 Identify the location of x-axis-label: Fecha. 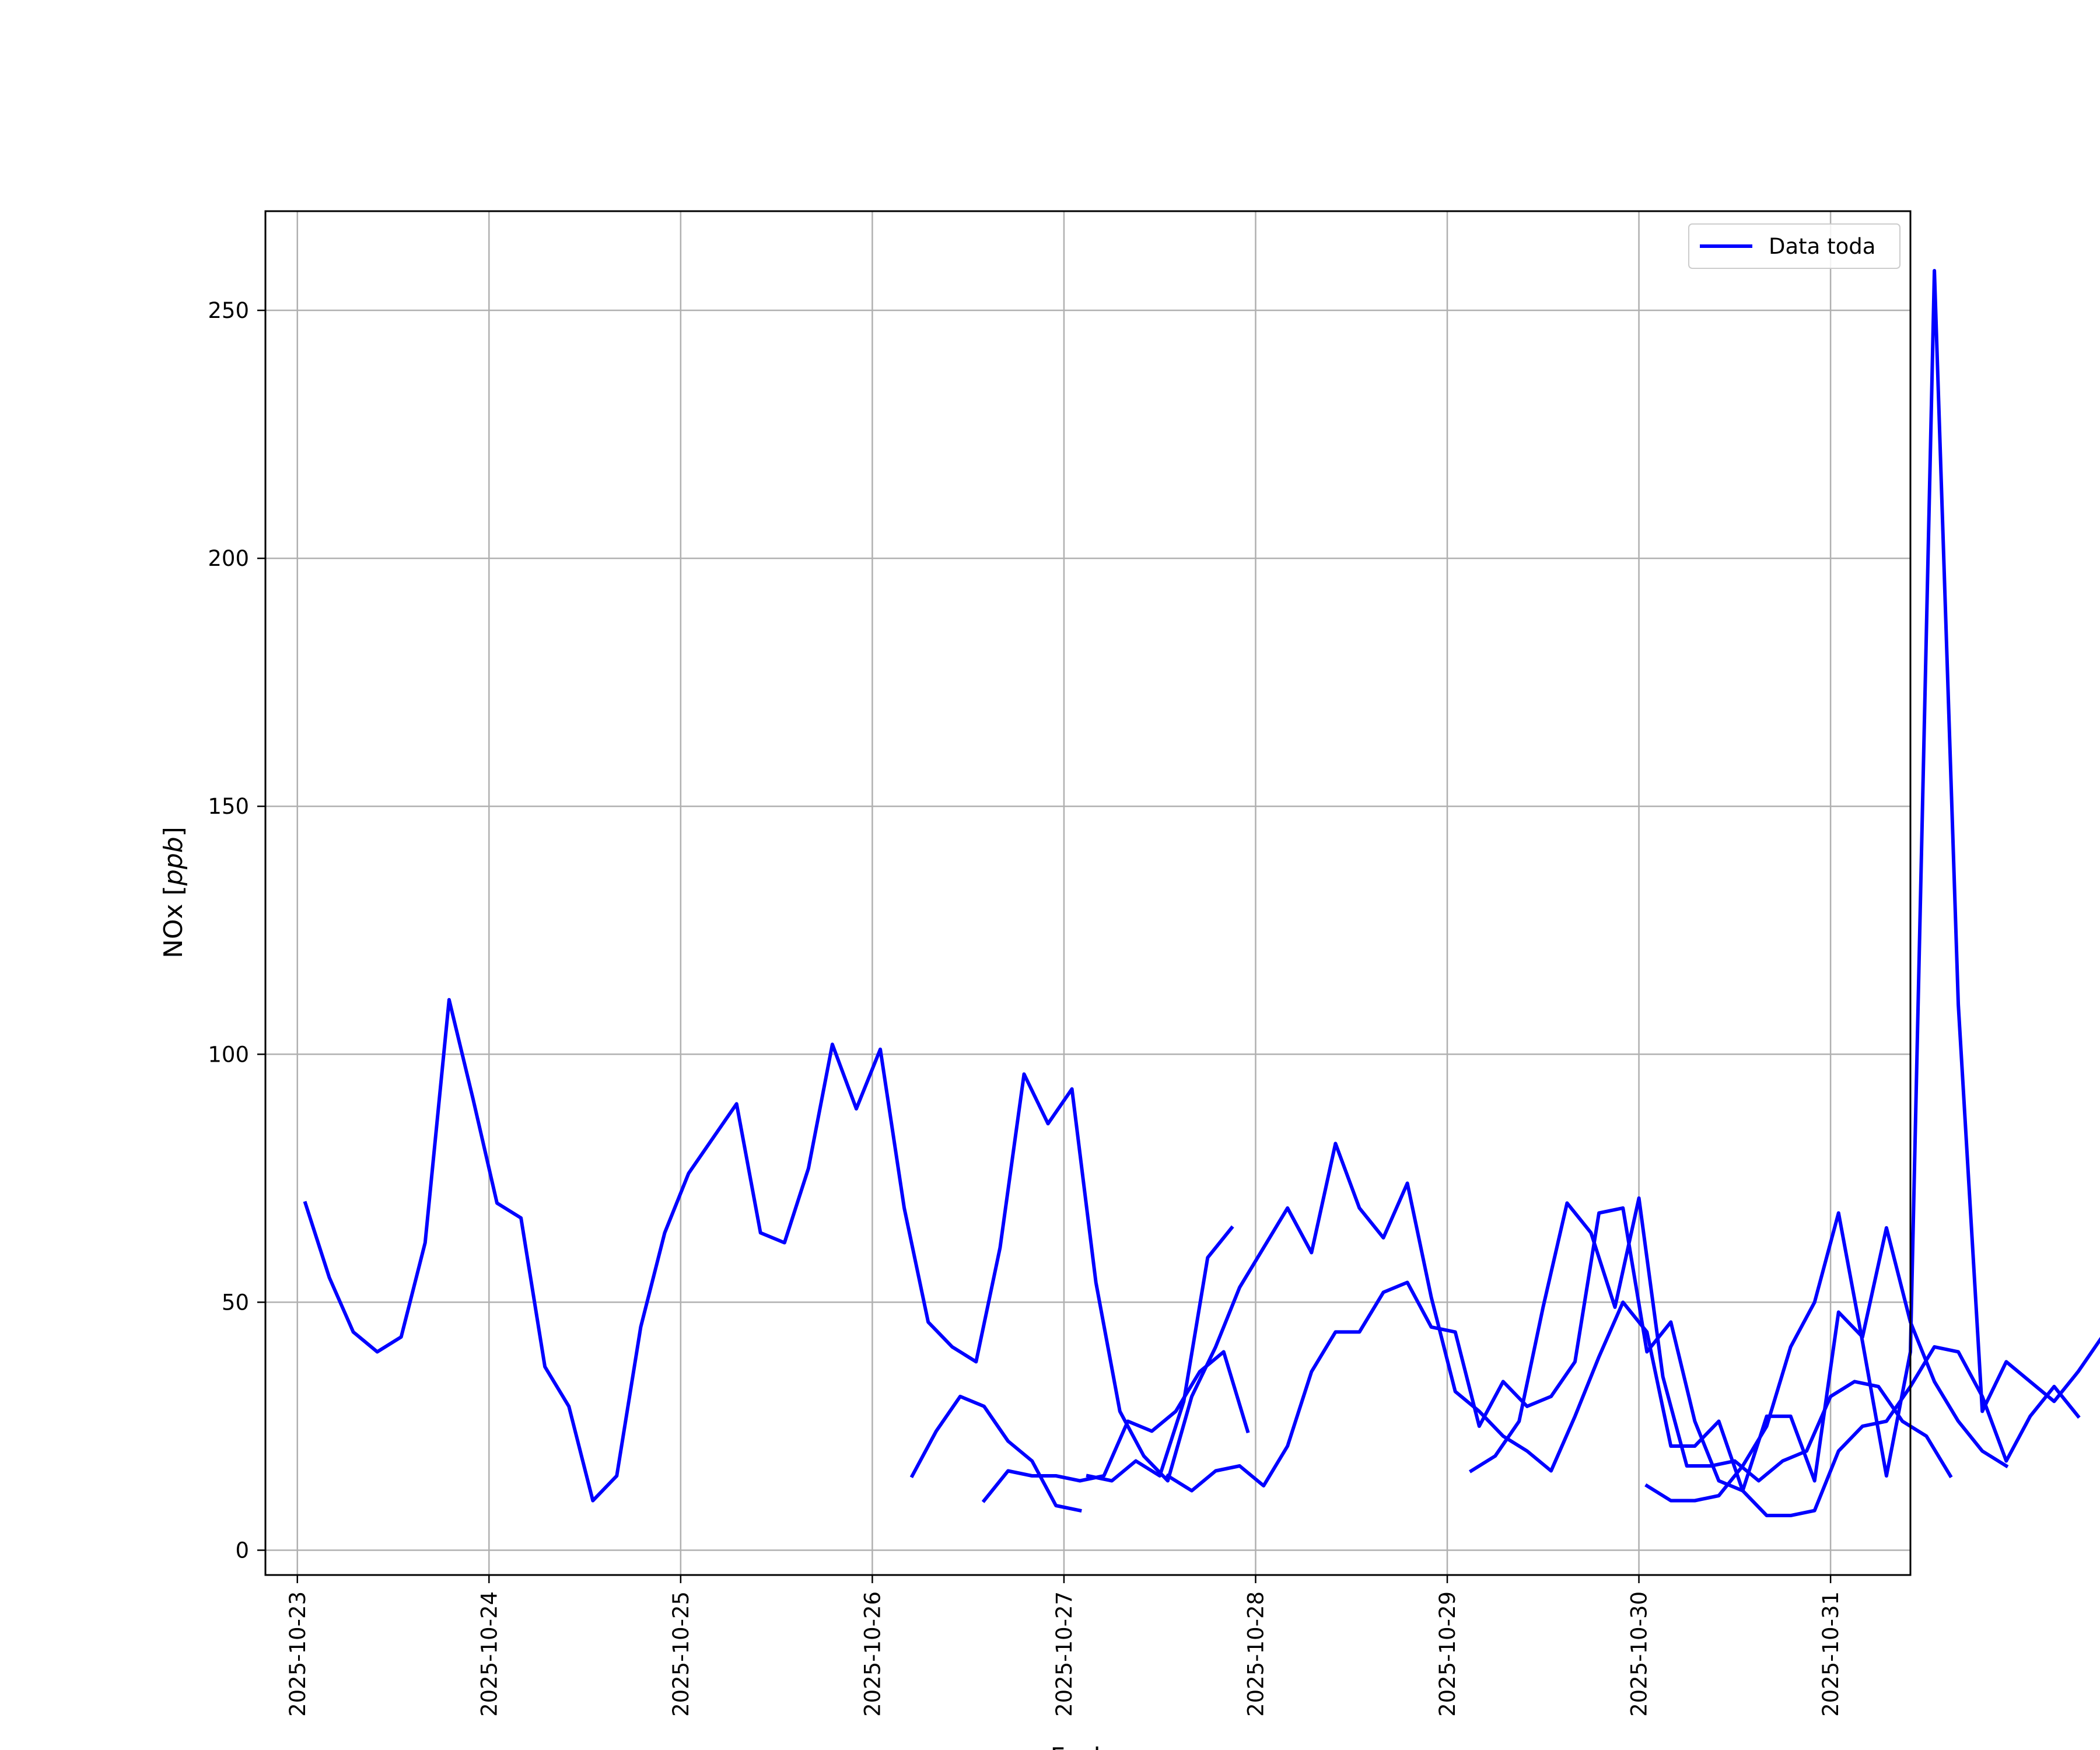
(1087, 1746).